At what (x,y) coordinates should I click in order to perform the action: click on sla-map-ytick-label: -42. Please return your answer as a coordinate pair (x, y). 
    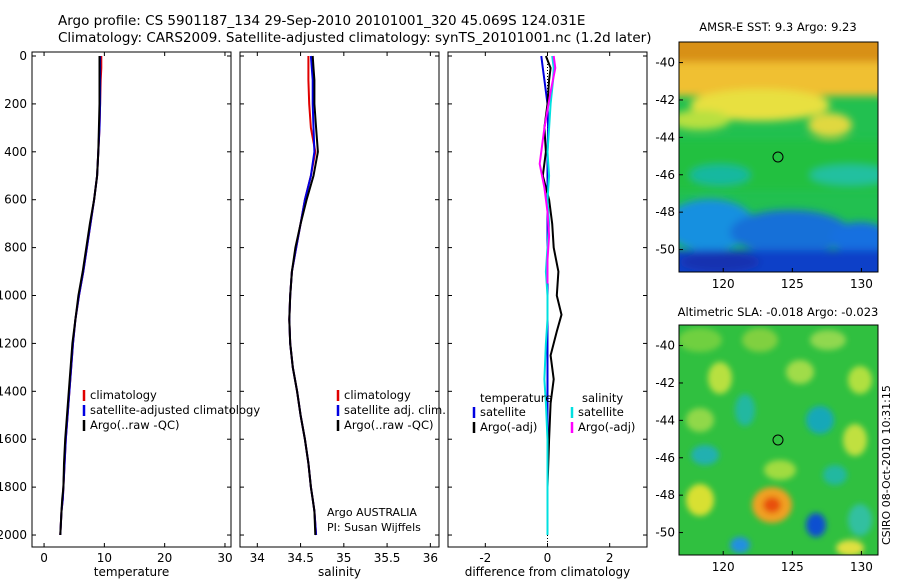
    Looking at the image, I should click on (665, 383).